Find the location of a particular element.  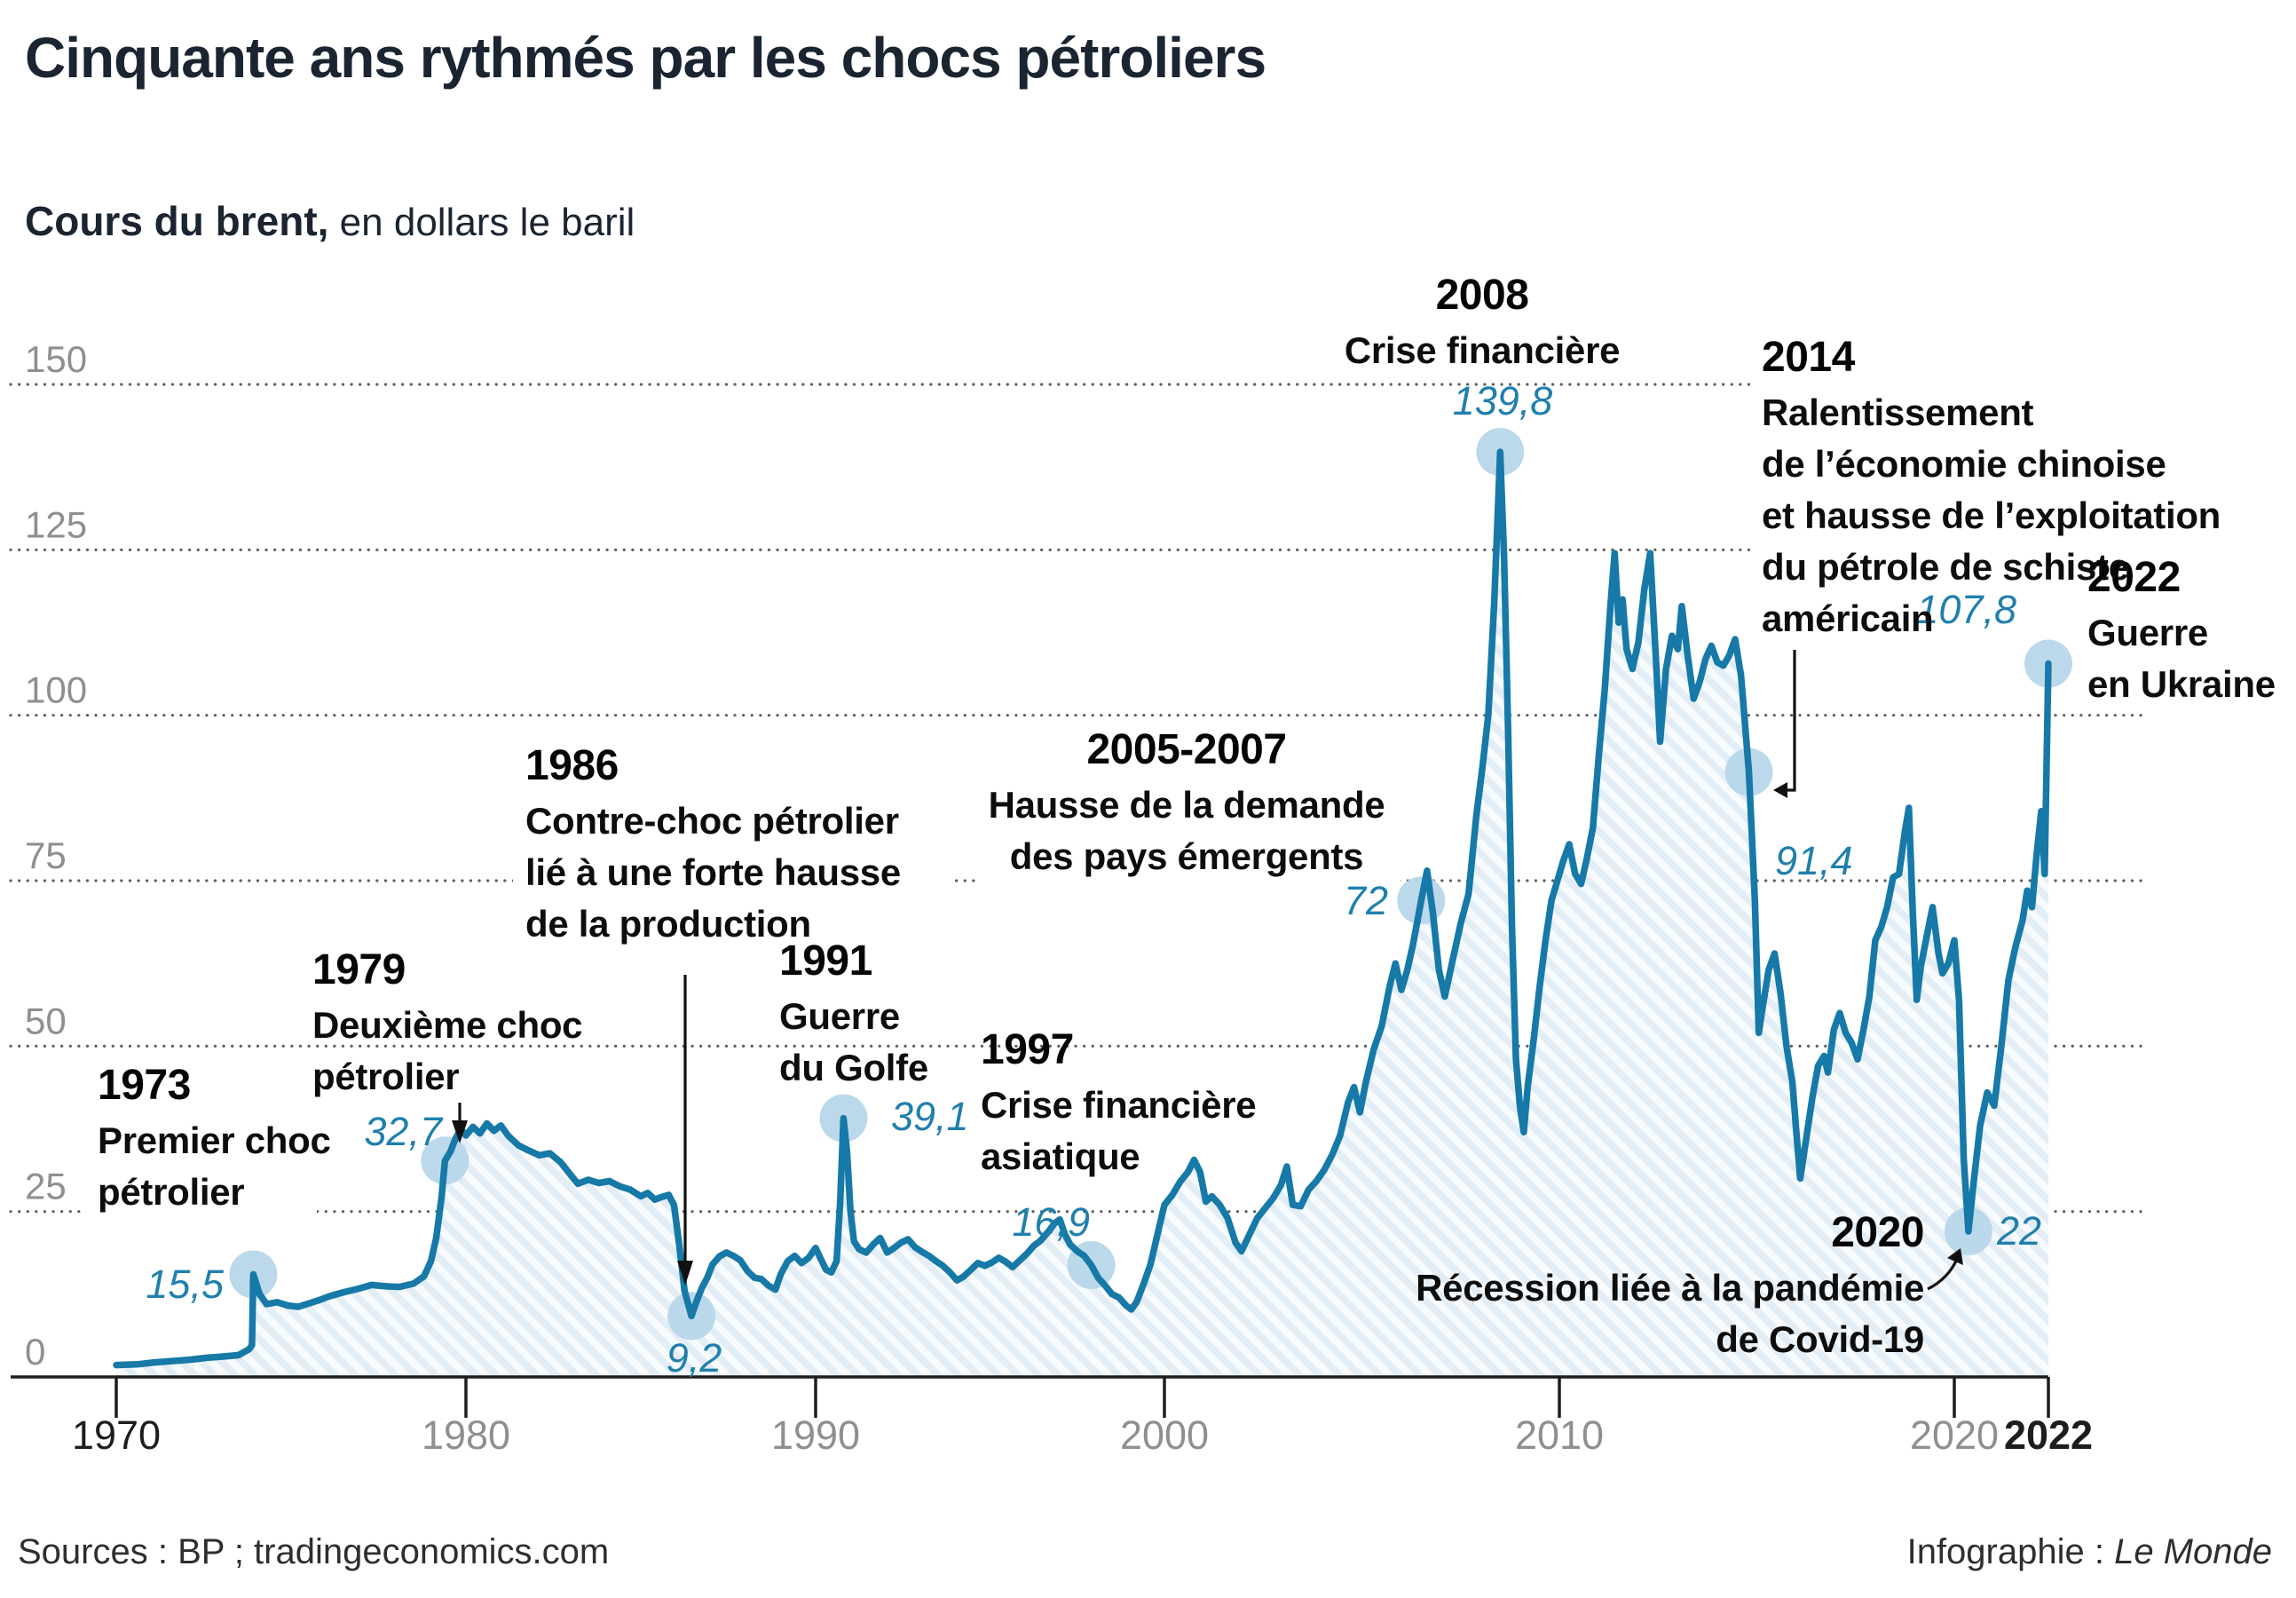

y-axis-label-125: 125 is located at coordinates (56, 524).